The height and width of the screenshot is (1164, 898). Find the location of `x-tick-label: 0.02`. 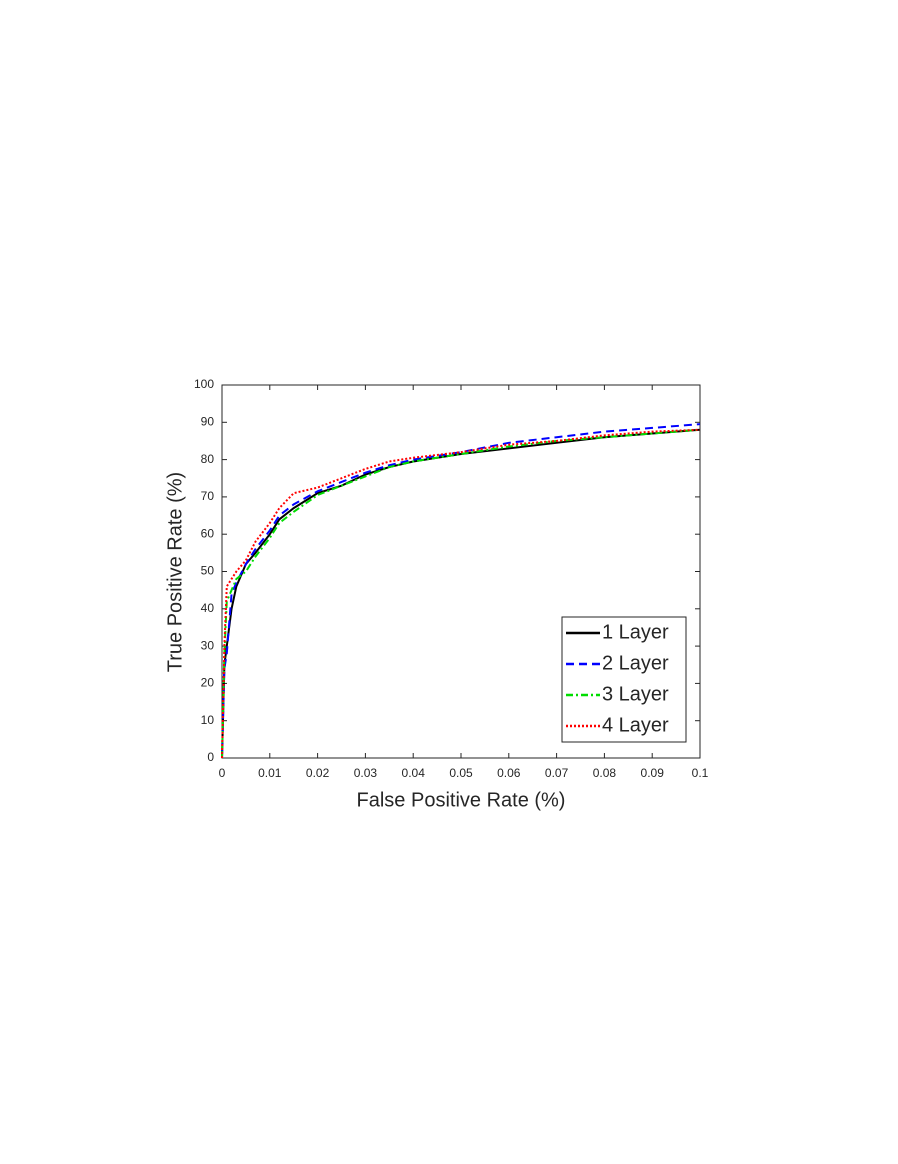

x-tick-label: 0.02 is located at coordinates (318, 773).